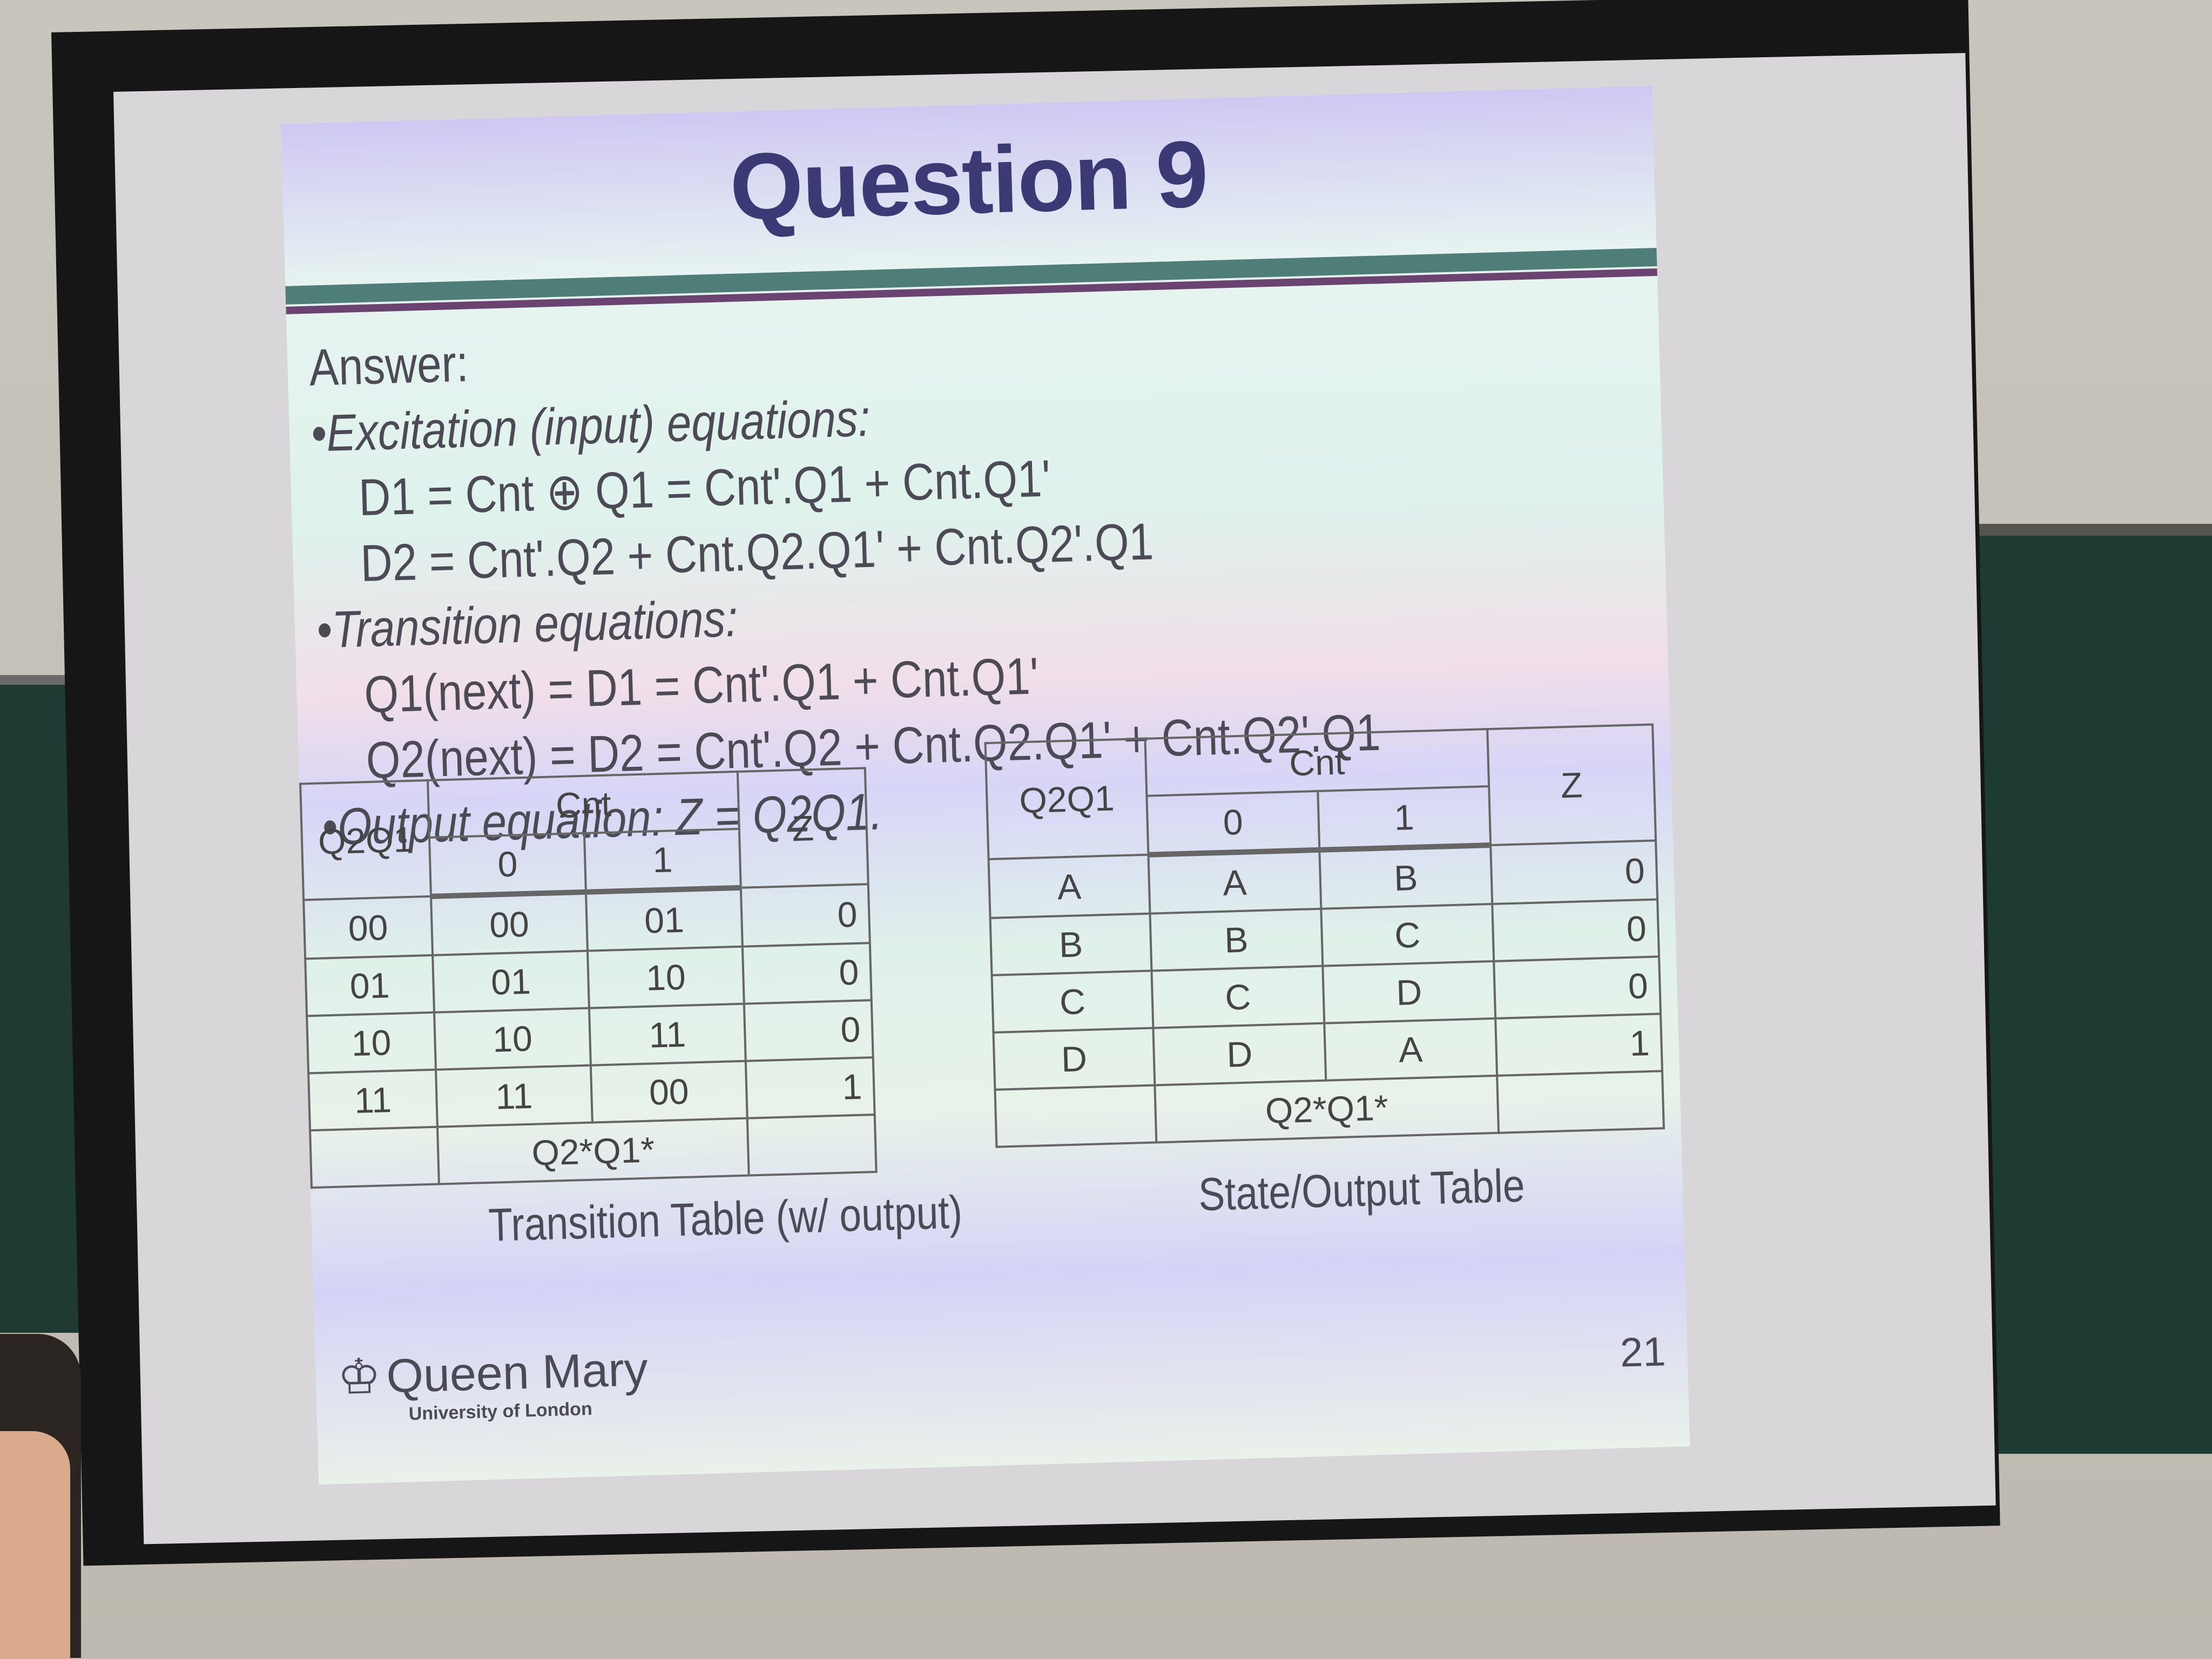  Describe the element at coordinates (1067, 798) in the screenshot. I see `state-table-state-header: Q2Q1` at that location.